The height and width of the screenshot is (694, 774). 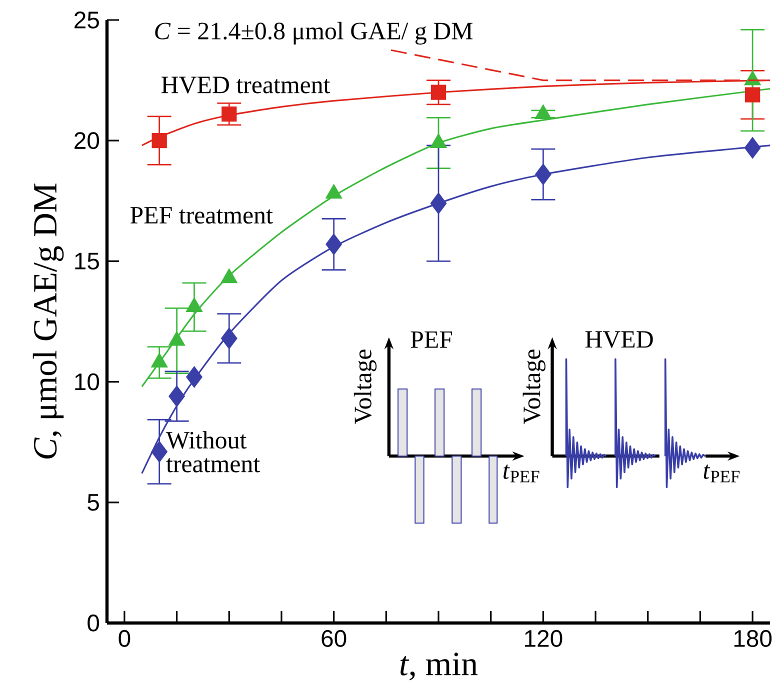 What do you see at coordinates (48, 321) in the screenshot?
I see `y-axis-title: C, μmol GAE/g DM` at bounding box center [48, 321].